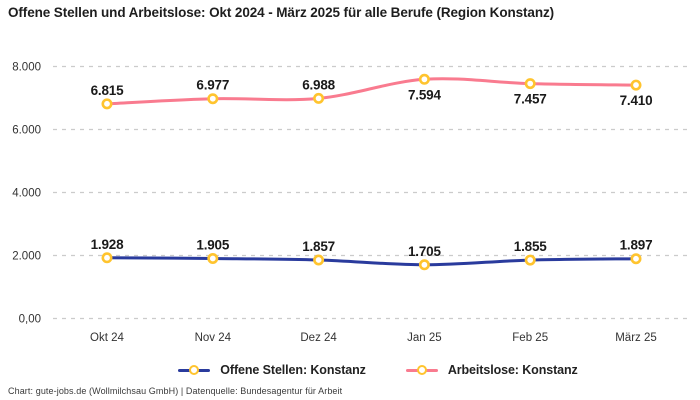  I want to click on data-point-label: 1.855, so click(530, 246).